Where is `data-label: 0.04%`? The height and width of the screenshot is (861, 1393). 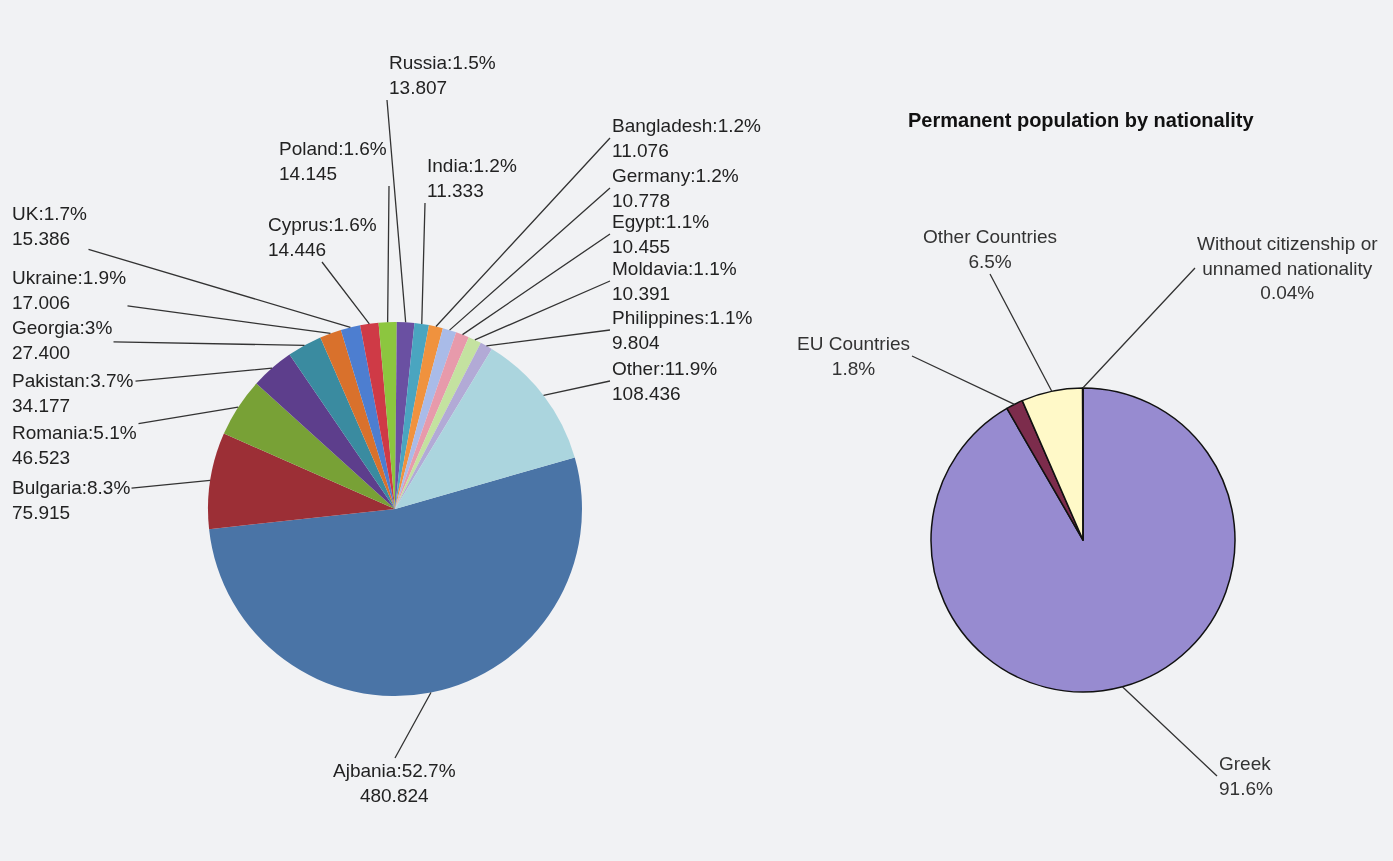
data-label: 0.04% is located at coordinates (1287, 293).